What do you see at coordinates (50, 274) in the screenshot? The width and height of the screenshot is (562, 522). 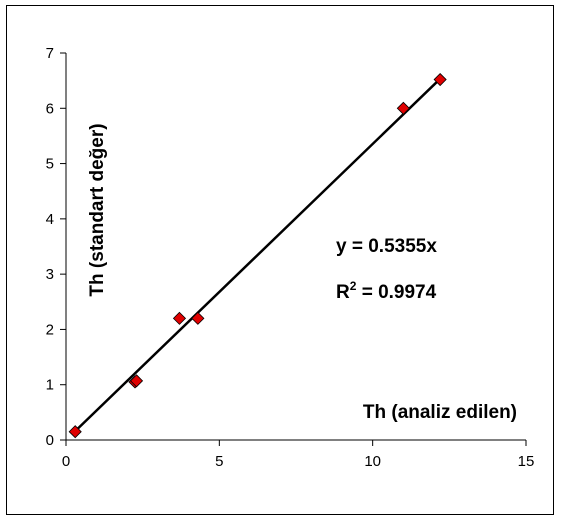 I see `y-tick-label: 3` at bounding box center [50, 274].